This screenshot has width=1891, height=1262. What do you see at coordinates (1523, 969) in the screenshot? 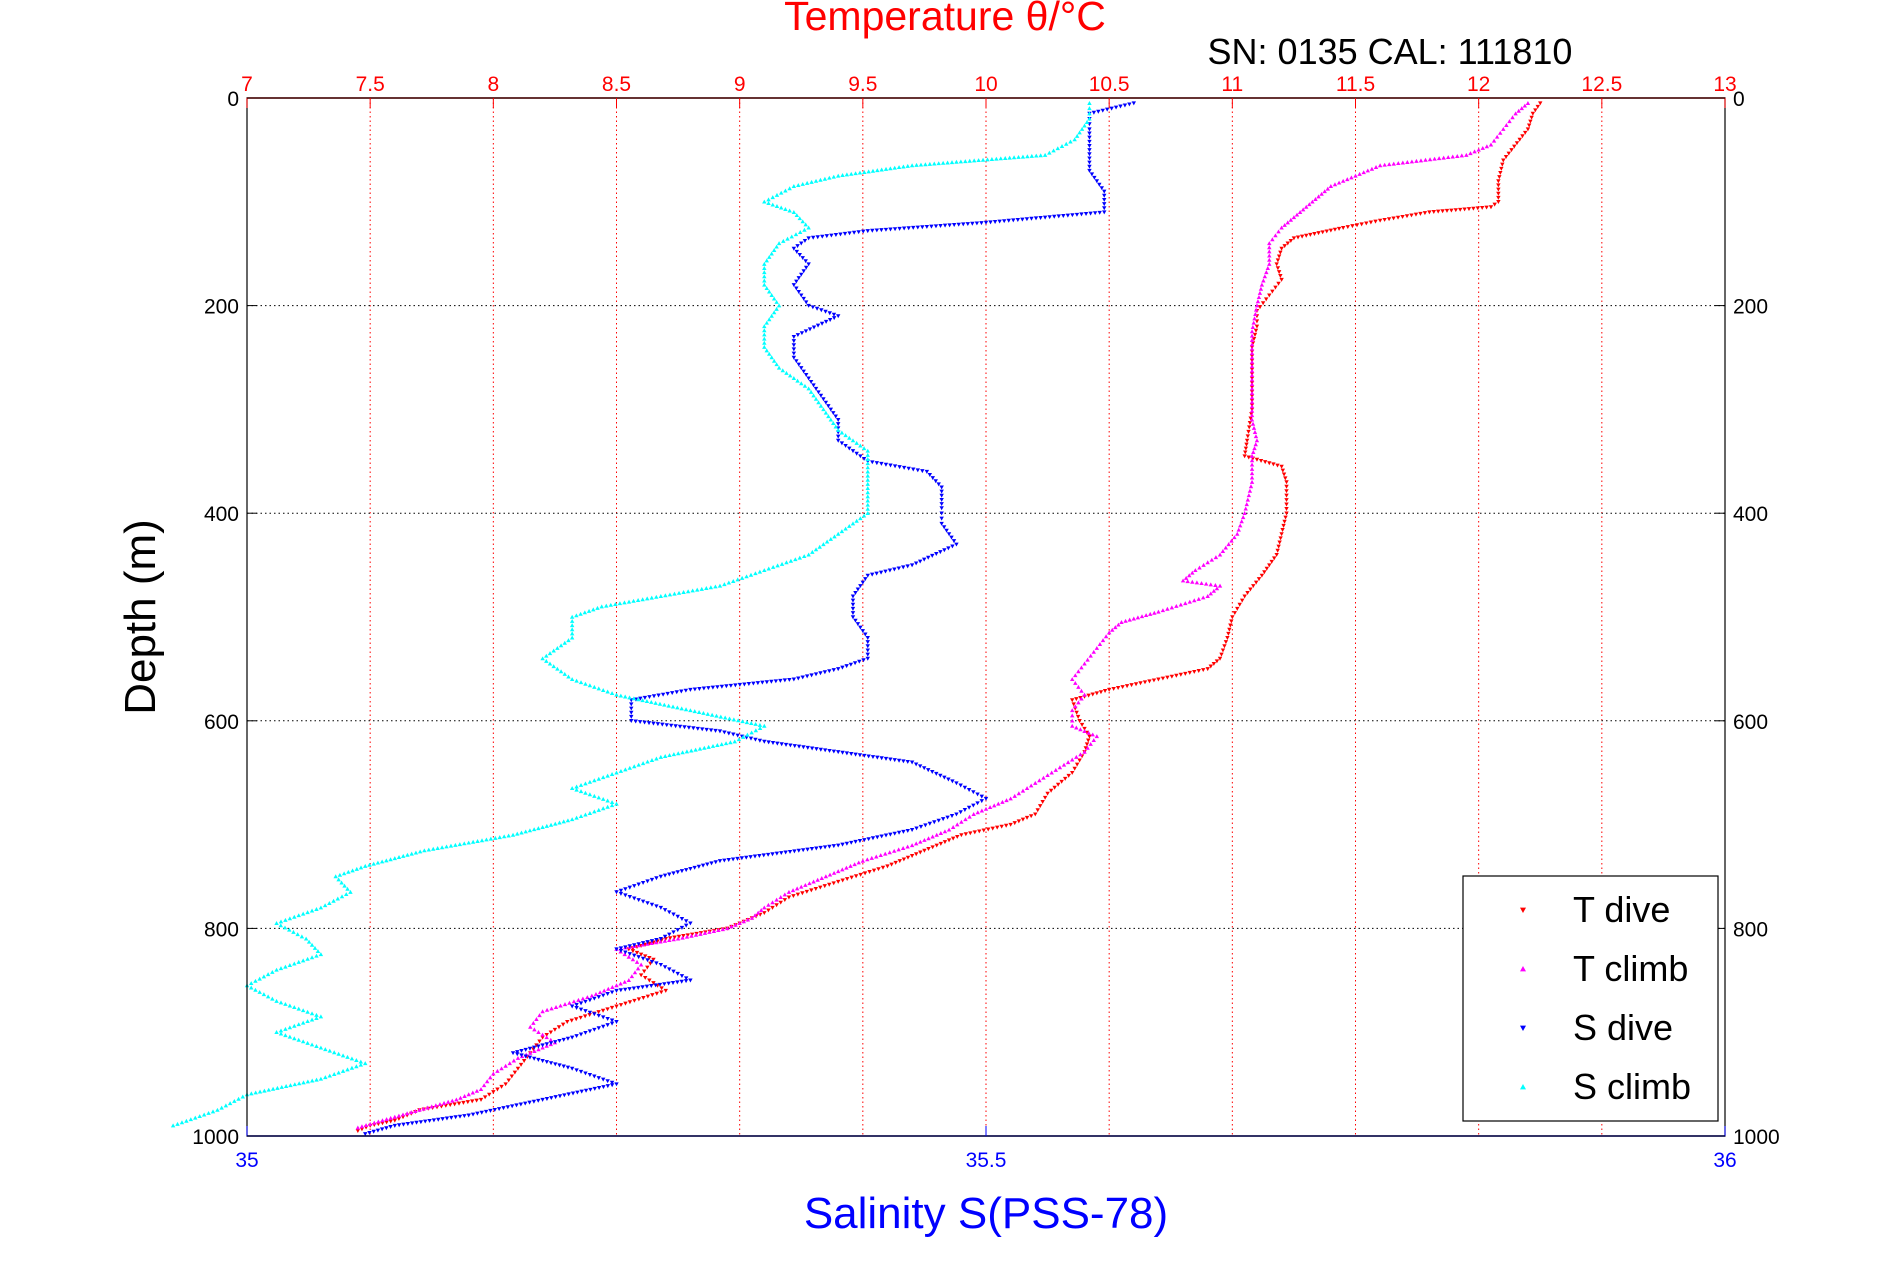
I see `legend-marker` at bounding box center [1523, 969].